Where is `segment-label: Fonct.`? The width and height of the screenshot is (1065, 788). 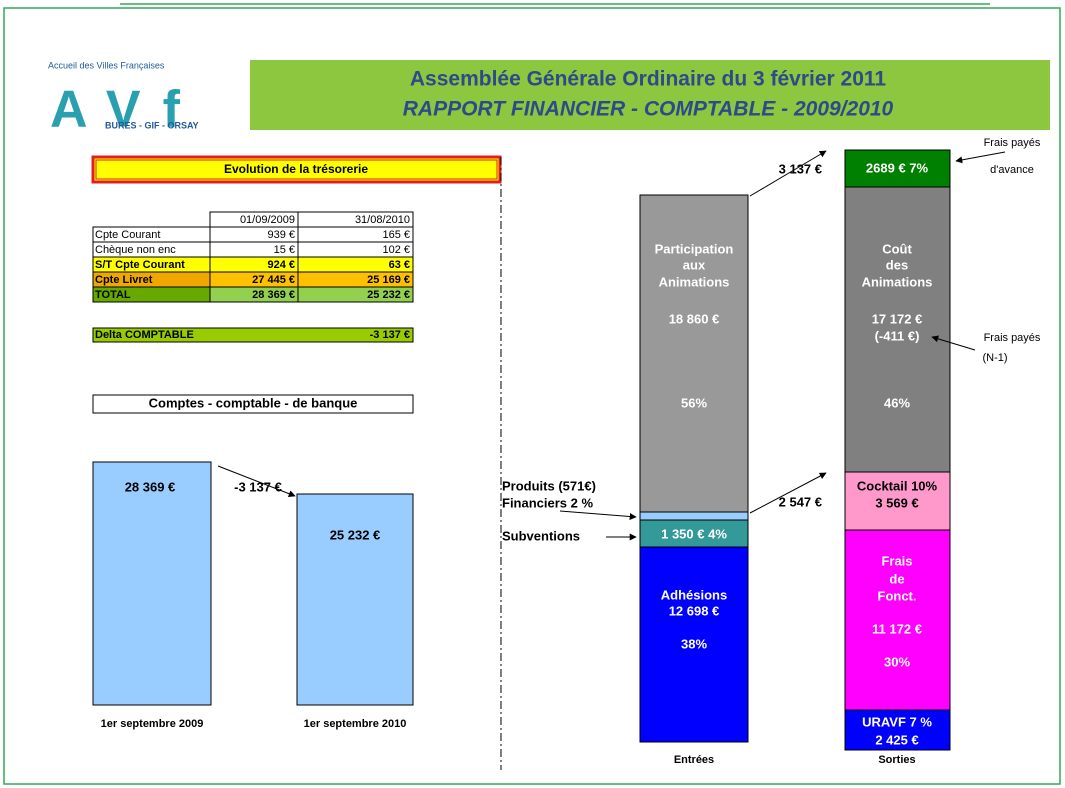
segment-label: Fonct. is located at coordinates (897, 595).